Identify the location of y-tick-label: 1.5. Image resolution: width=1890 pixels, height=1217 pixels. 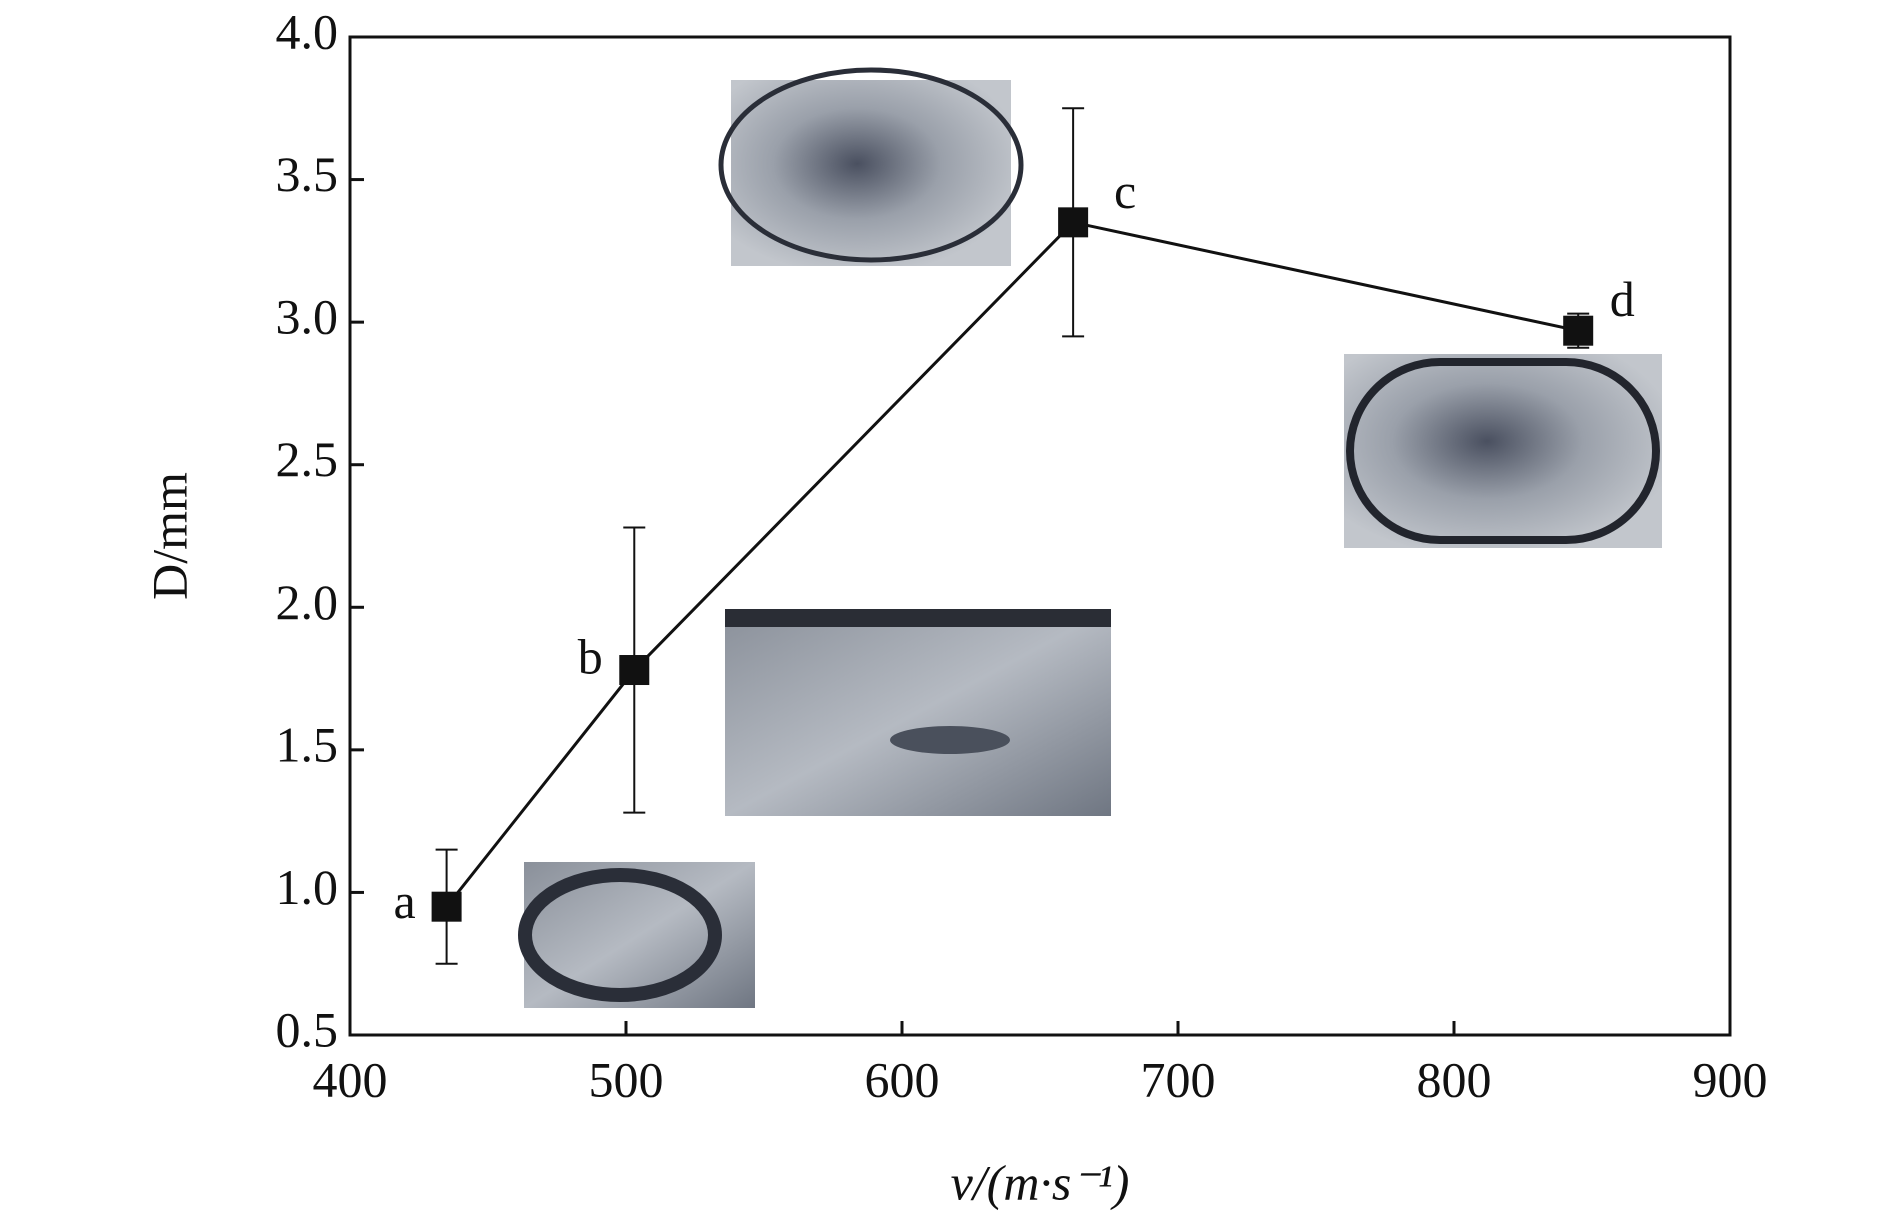
(307, 744).